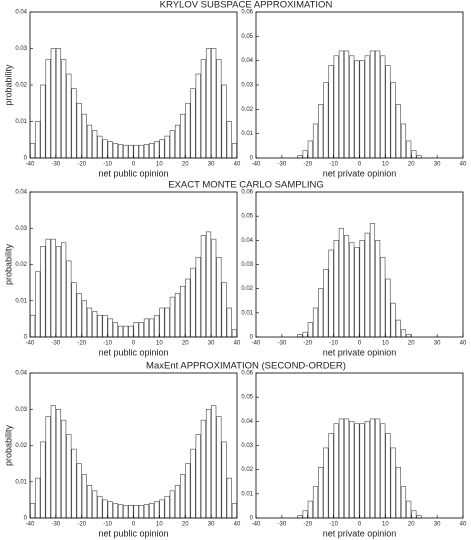 This screenshot has height=540, width=471. Describe the element at coordinates (247, 217) in the screenshot. I see `y-tick-label: 0.05` at that location.